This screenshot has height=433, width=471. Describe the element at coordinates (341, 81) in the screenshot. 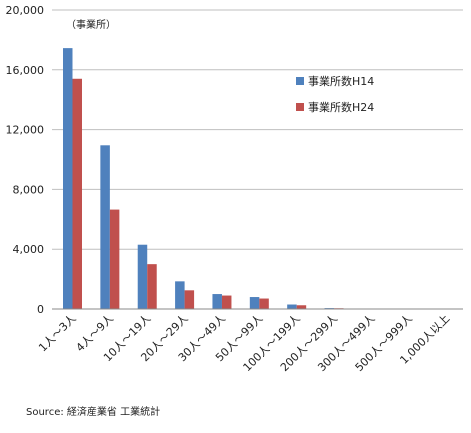

I see `legend-label: 事業所数H14` at that location.